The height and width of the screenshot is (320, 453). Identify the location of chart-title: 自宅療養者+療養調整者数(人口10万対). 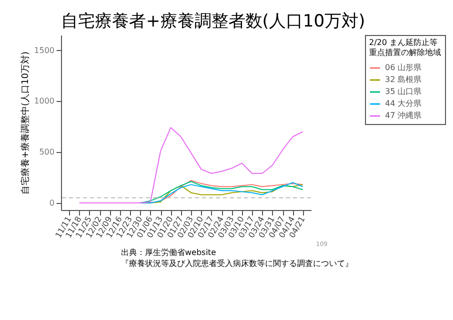
(213, 22).